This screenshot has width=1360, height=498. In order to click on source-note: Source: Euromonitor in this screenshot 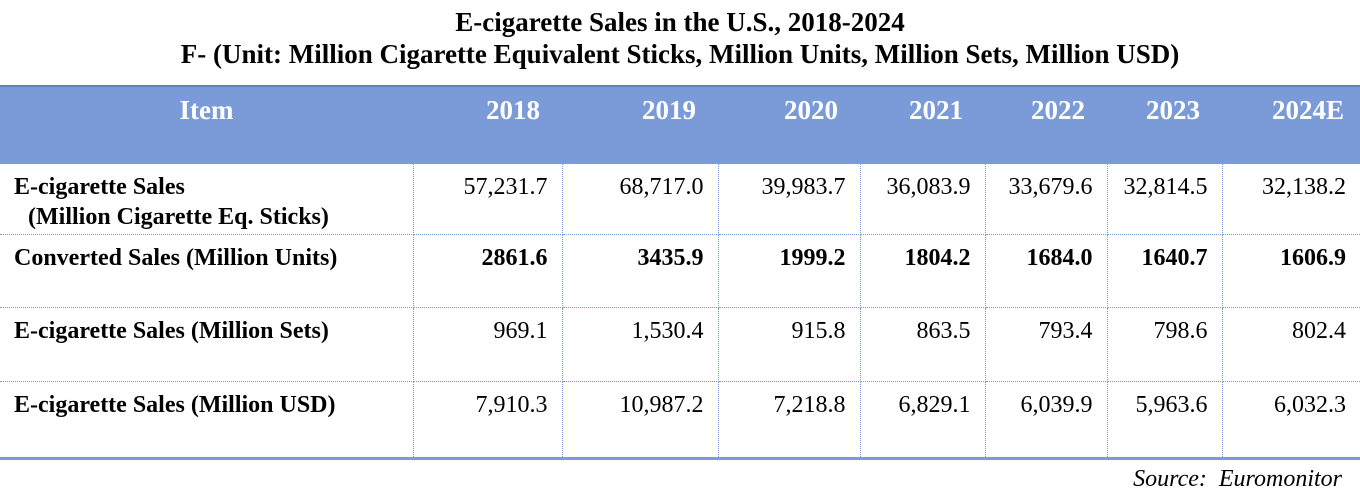, I will do `click(1237, 479)`.